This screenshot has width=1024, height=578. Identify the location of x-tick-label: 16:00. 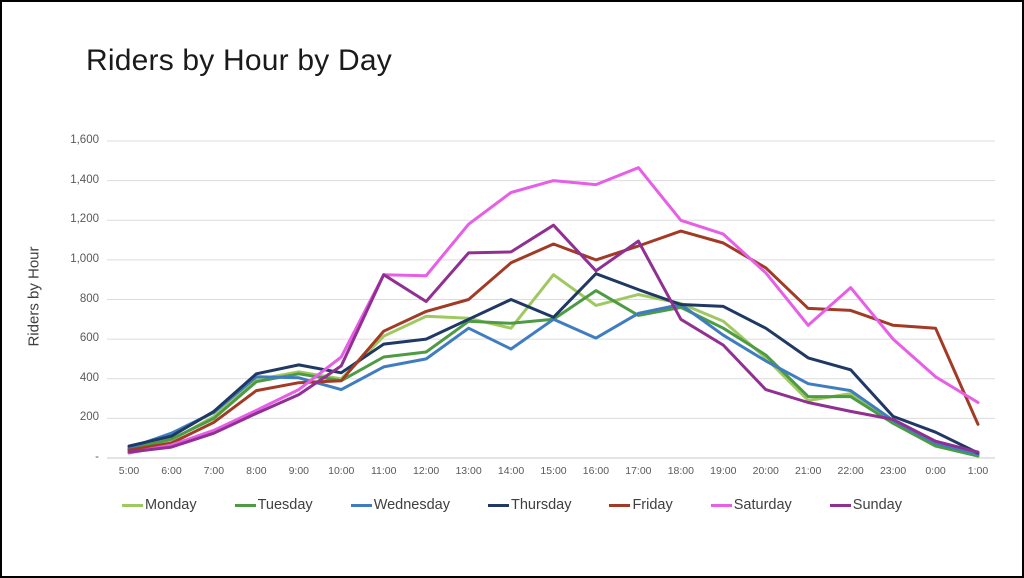
(596, 471).